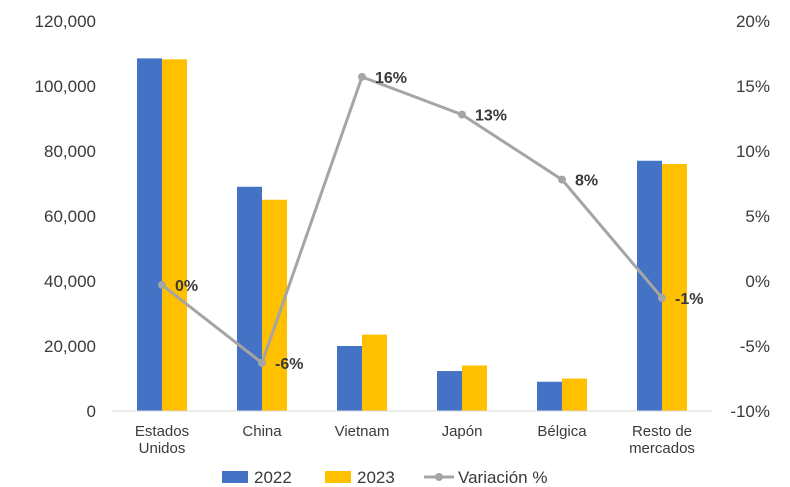 The width and height of the screenshot is (790, 487). Describe the element at coordinates (70, 346) in the screenshot. I see `left-tick-label: 20,000` at that location.